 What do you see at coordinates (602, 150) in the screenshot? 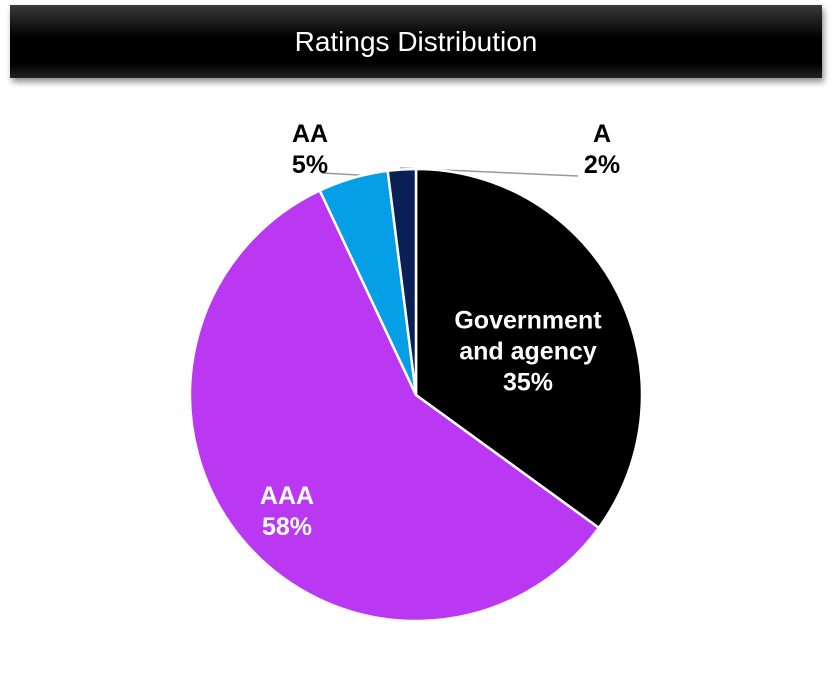
I see `slice-label: A 2%` at bounding box center [602, 150].